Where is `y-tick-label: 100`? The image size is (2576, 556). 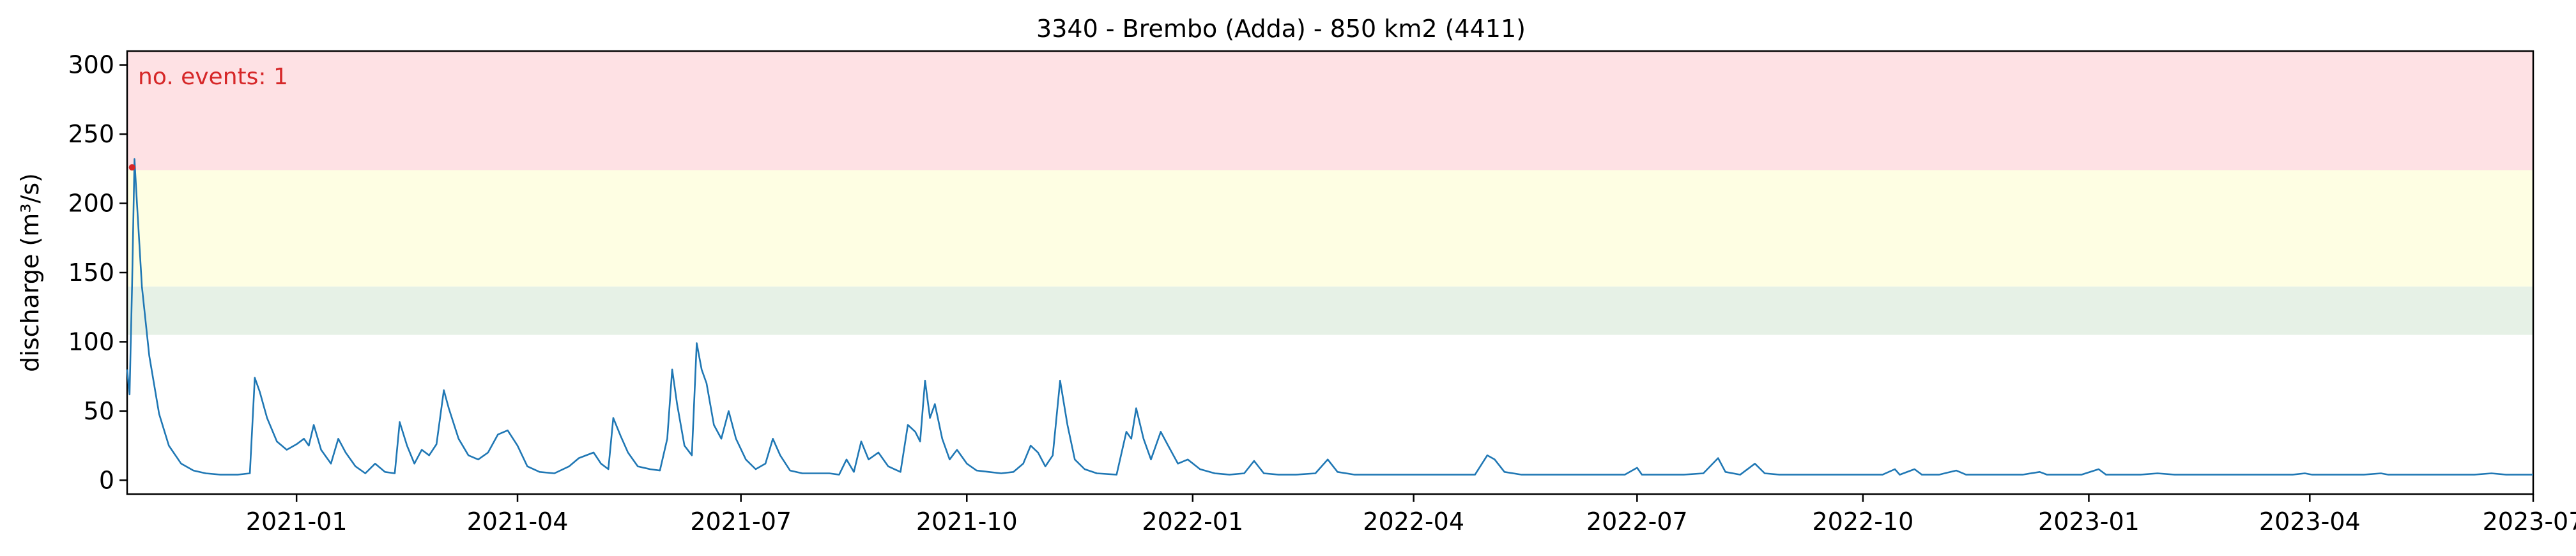 y-tick-label: 100 is located at coordinates (91, 341).